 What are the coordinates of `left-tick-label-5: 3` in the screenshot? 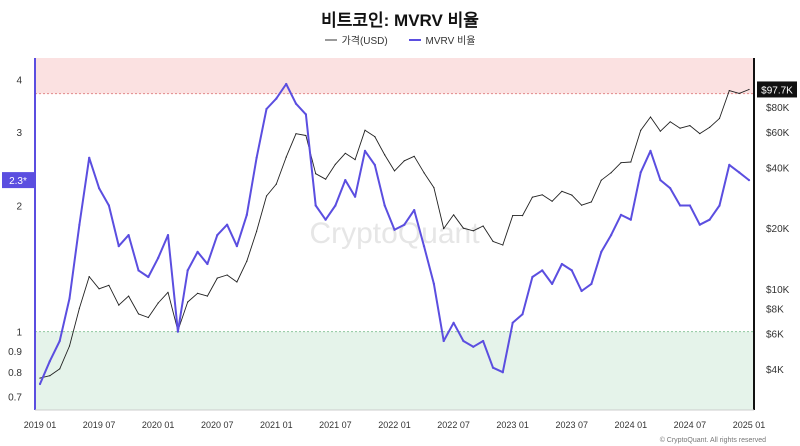 It's located at (19, 133).